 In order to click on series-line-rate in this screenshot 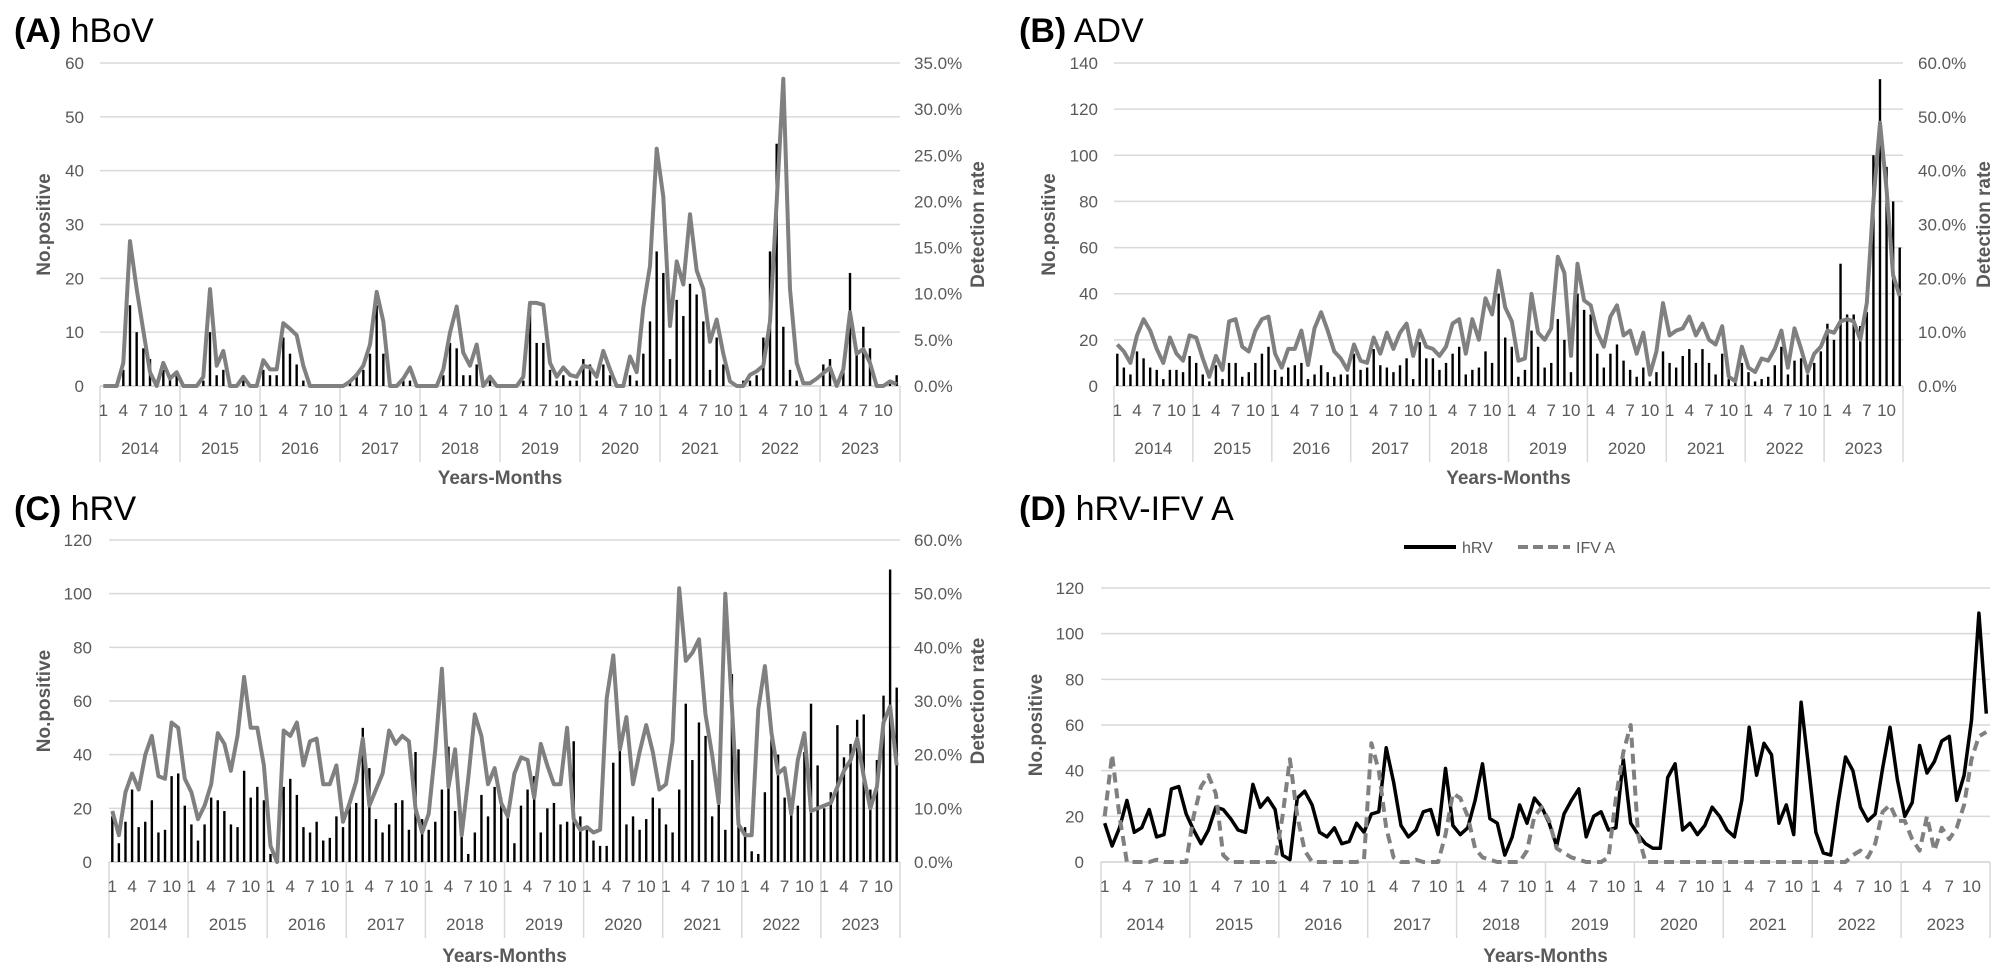, I will do `click(500, 232)`.